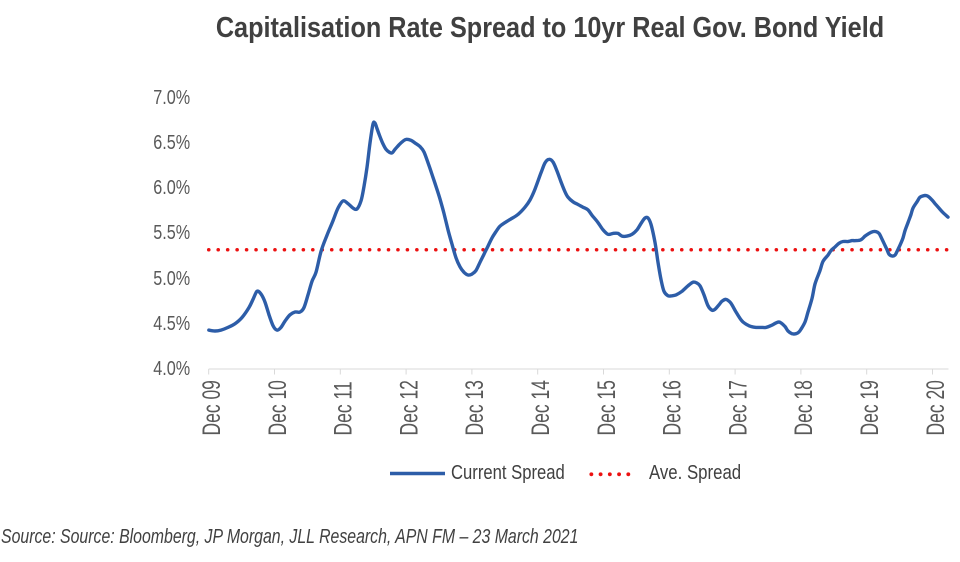 This screenshot has height=562, width=960. I want to click on svg-text: Dec 12, so click(408, 407).